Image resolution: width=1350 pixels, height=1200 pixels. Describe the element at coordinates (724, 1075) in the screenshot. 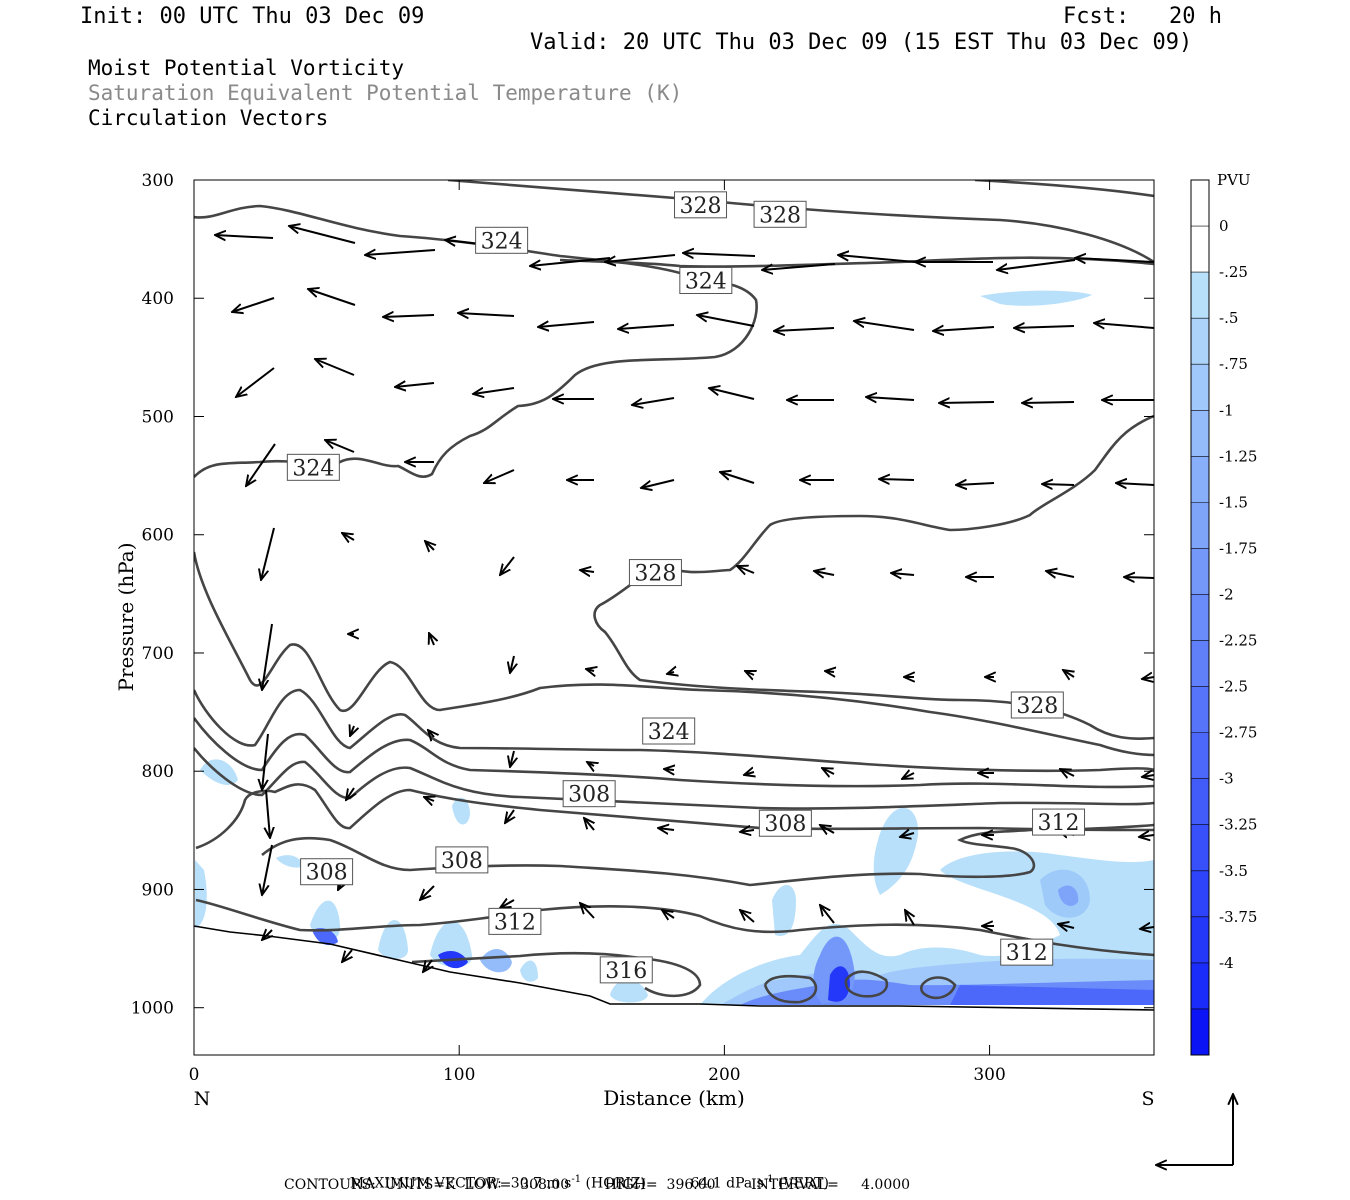

I see `x-tick-label: 200` at that location.